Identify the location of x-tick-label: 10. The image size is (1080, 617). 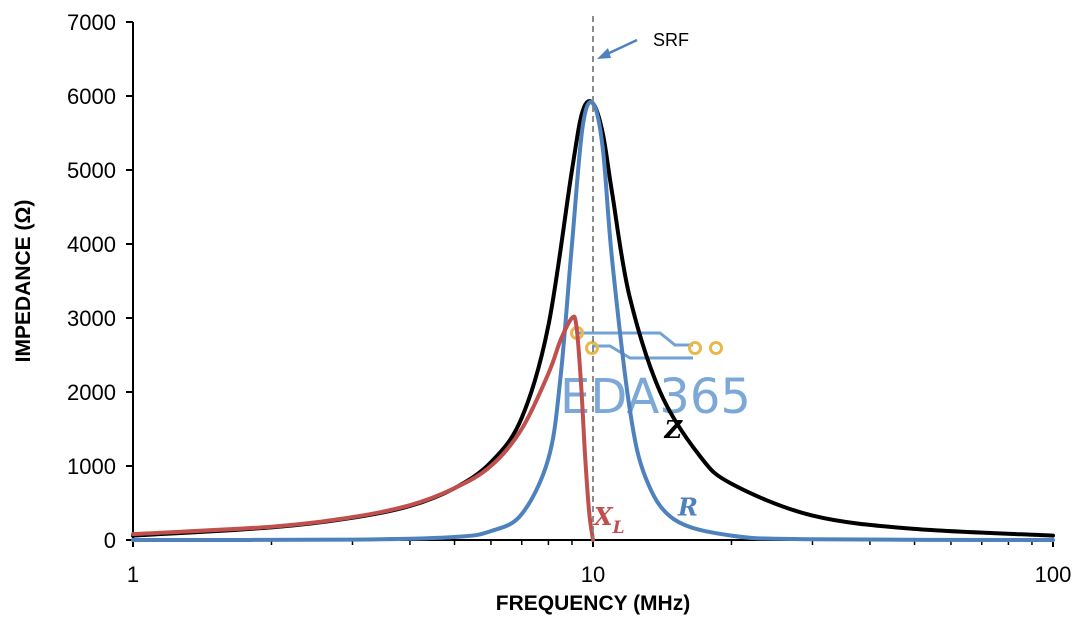
(593, 574).